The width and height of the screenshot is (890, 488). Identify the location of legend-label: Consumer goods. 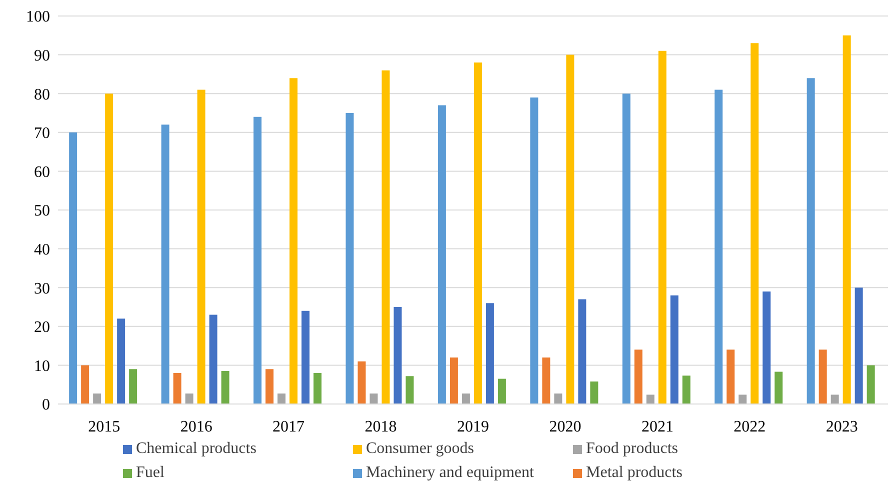
(420, 449).